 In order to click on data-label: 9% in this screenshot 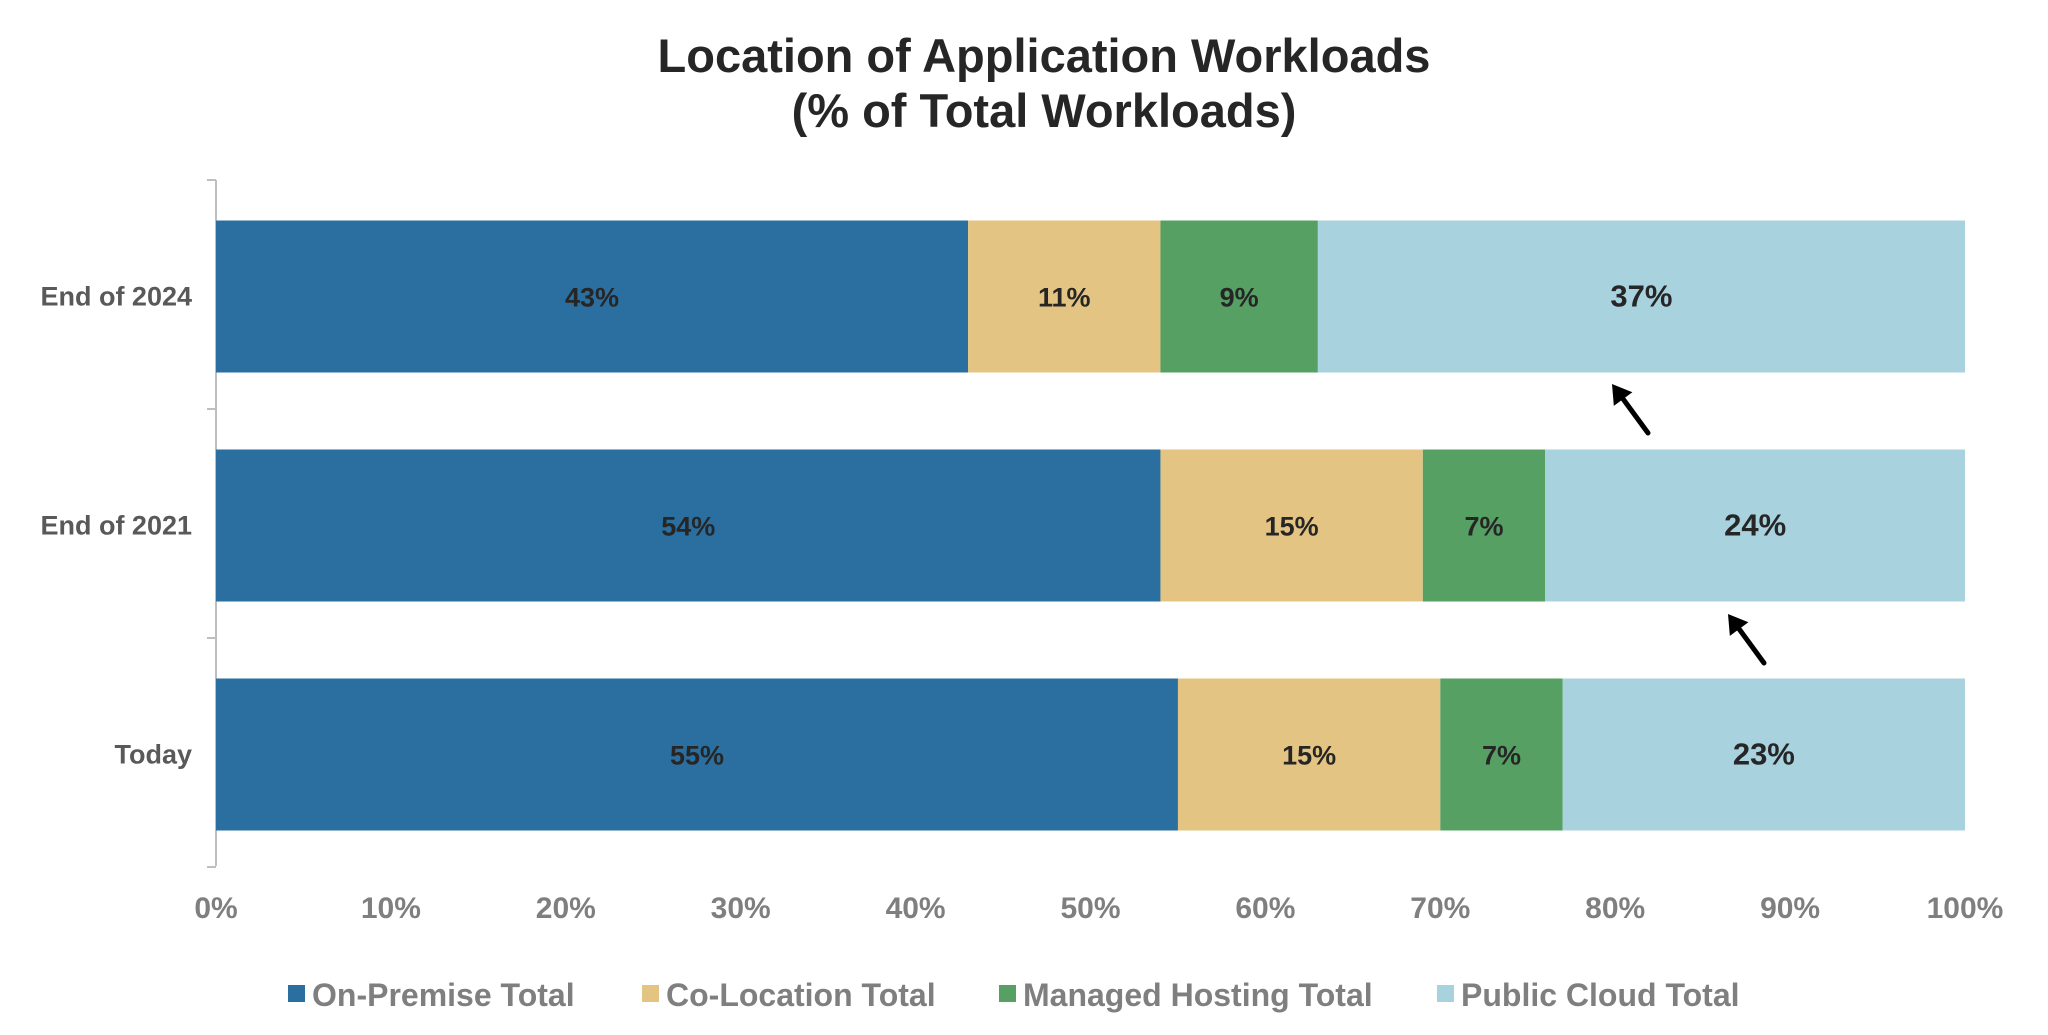, I will do `click(1239, 298)`.